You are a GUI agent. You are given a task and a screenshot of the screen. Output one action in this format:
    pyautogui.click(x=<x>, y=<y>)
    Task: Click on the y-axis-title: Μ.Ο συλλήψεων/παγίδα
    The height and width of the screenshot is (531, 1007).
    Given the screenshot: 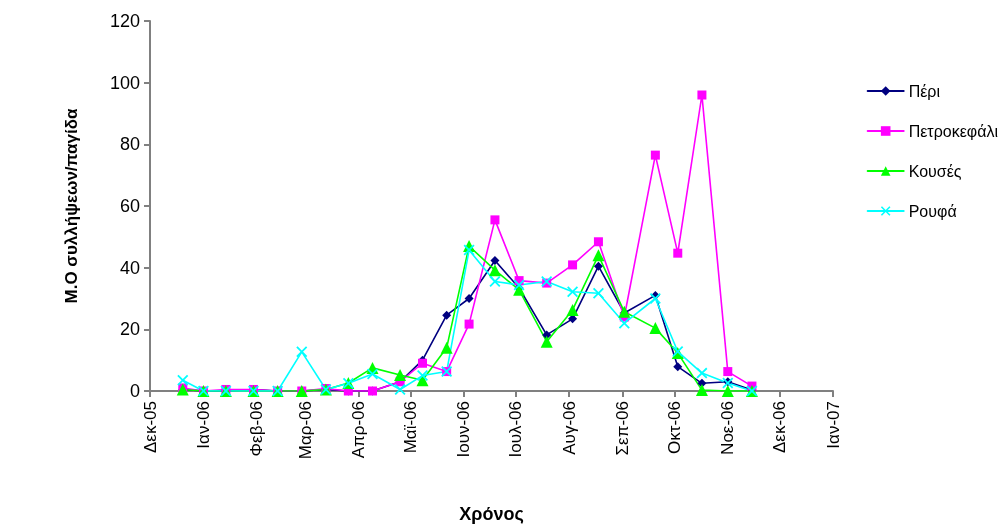 What is the action you would take?
    pyautogui.click(x=71, y=205)
    